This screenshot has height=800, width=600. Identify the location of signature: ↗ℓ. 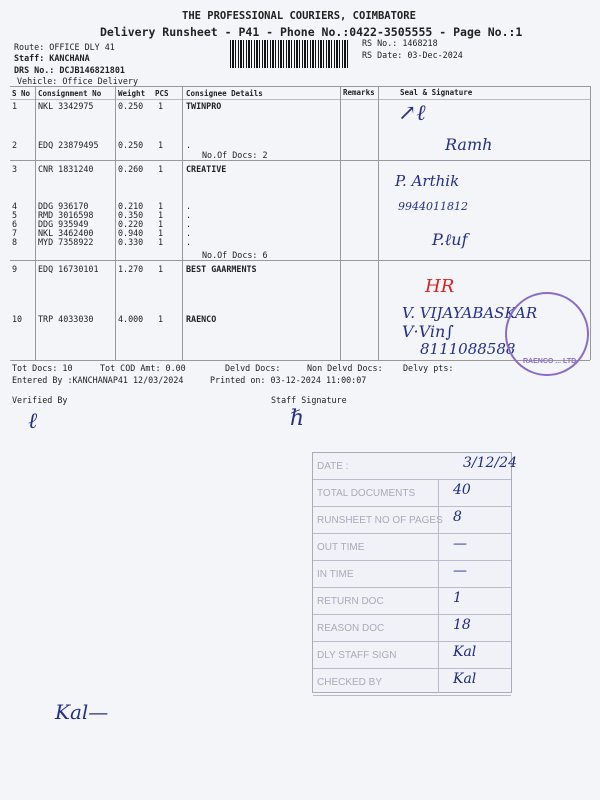
(412, 113).